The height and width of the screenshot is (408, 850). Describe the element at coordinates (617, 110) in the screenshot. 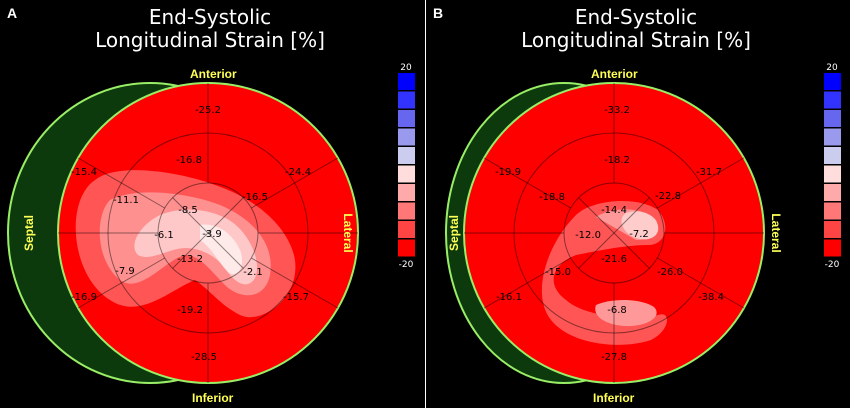

I see `segment-basal-anterior: -33.2` at that location.